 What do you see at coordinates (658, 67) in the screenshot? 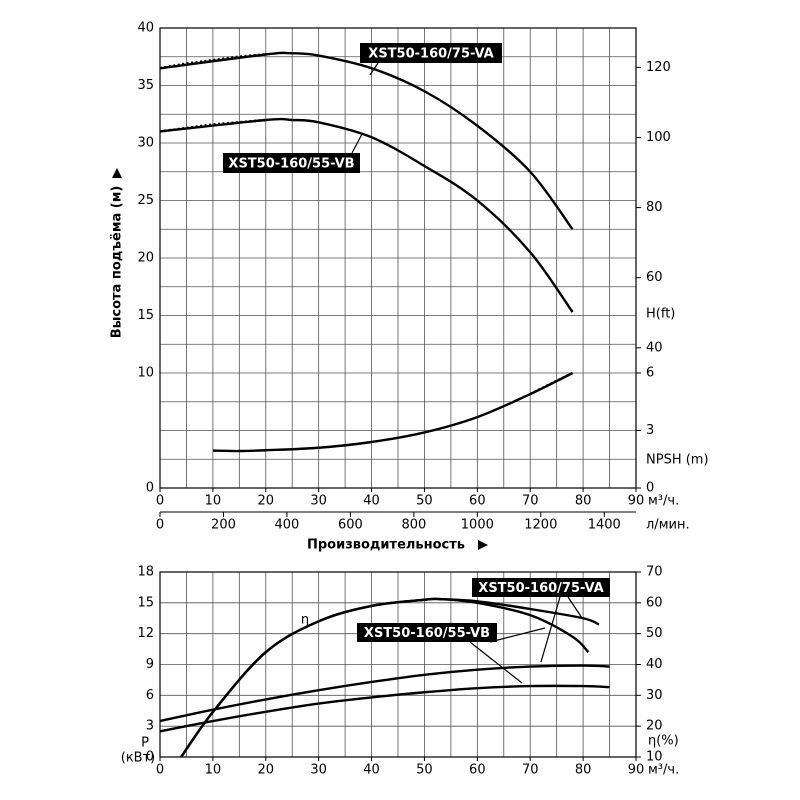
I see `y2-tick-label: 120` at bounding box center [658, 67].